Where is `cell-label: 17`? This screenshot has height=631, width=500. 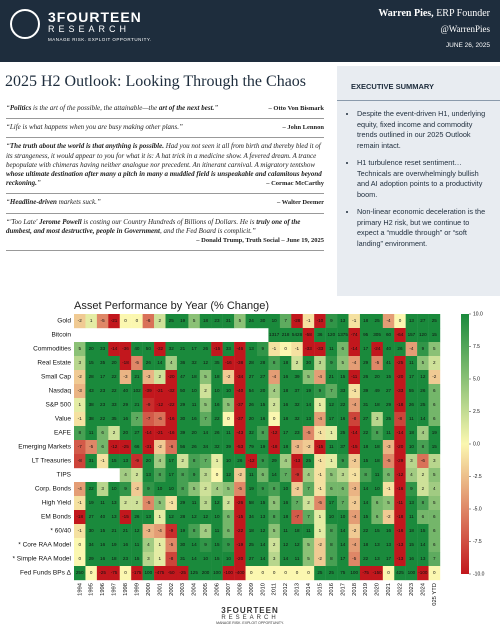 cell-label: 17 is located at coordinates (286, 432).